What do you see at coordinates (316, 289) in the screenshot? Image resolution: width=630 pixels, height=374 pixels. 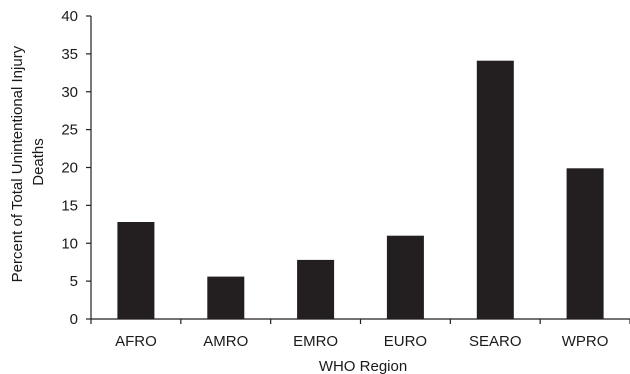 I see `bar-emro` at bounding box center [316, 289].